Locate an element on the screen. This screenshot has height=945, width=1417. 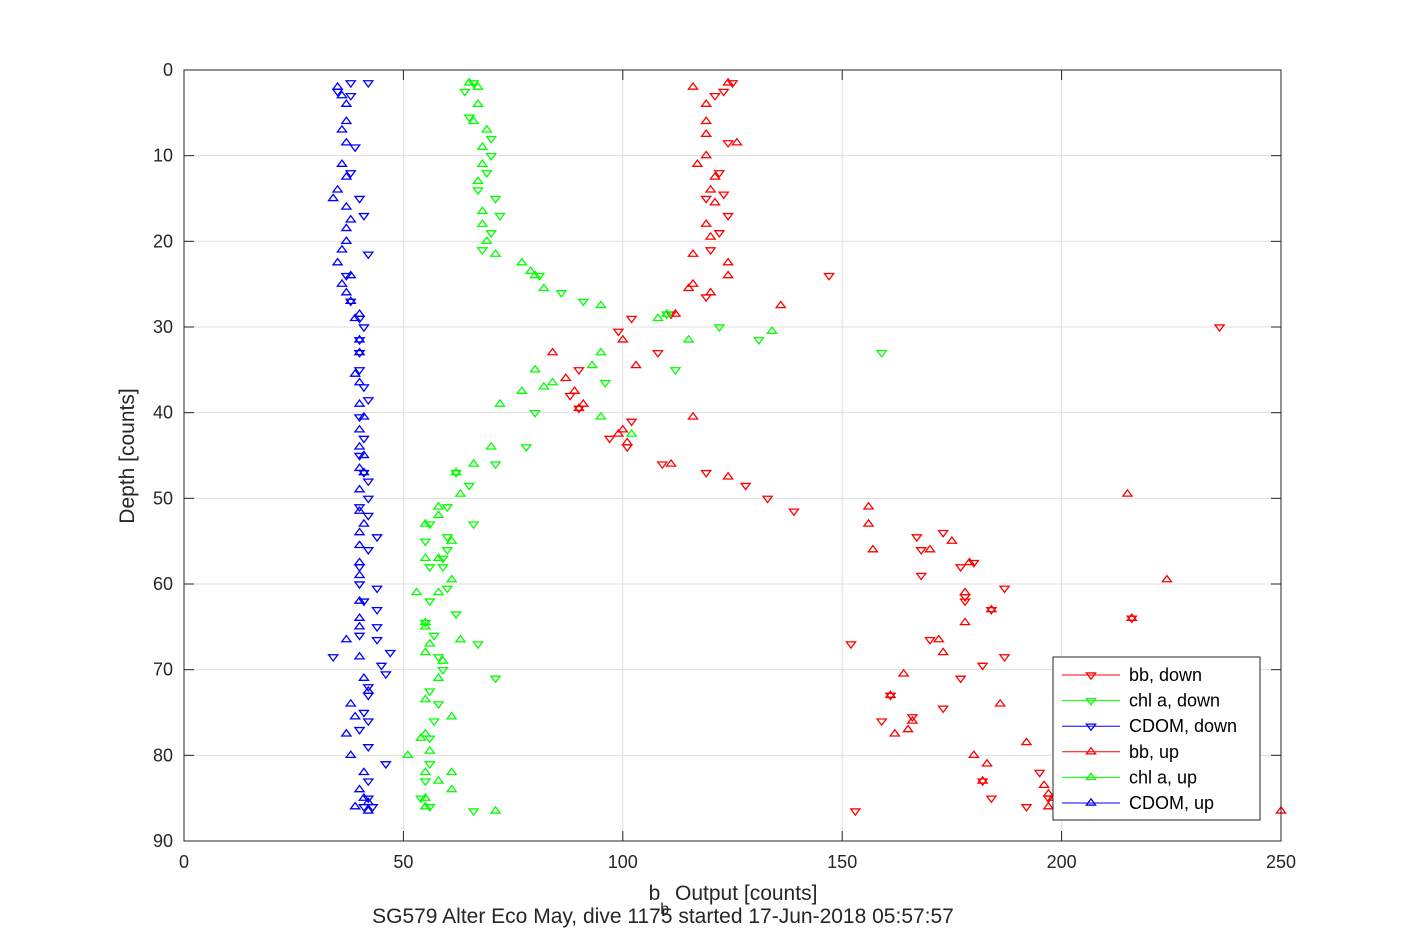
x-tick-label: 150 is located at coordinates (842, 862).